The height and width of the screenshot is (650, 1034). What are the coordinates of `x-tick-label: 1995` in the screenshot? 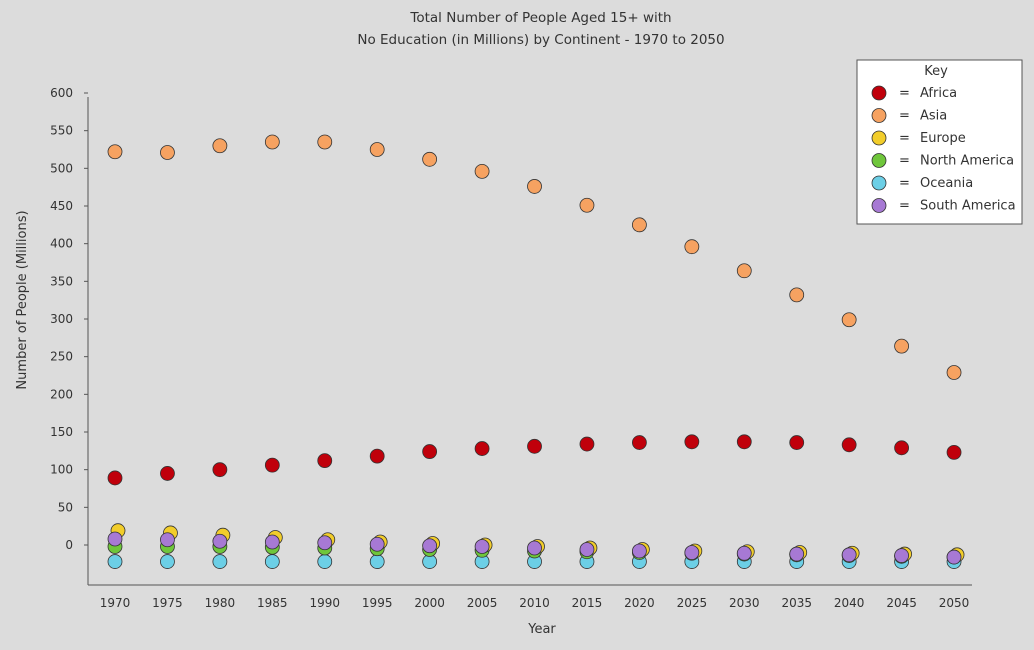 It's located at (377, 603).